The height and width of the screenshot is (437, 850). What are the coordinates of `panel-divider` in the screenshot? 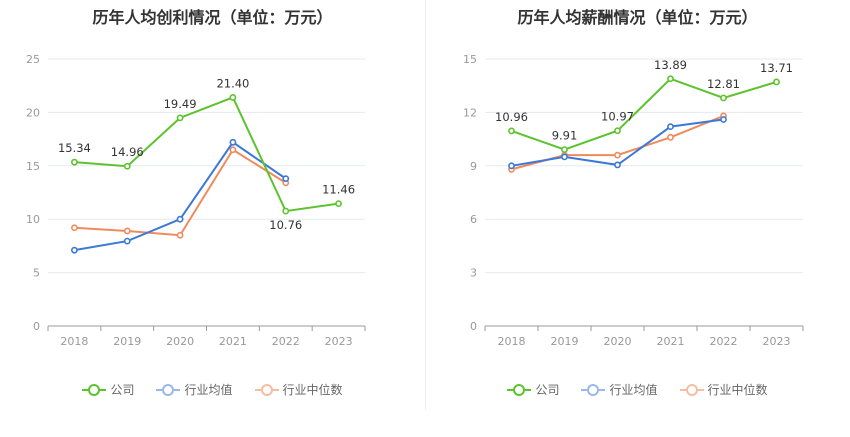 It's located at (425, 205).